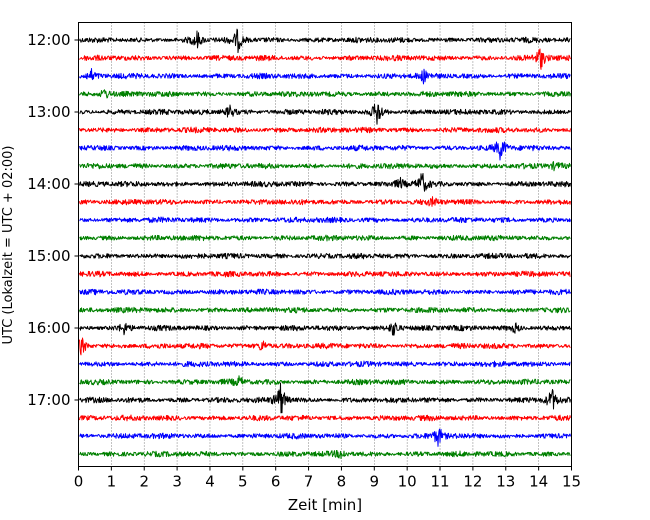 The height and width of the screenshot is (520, 650). What do you see at coordinates (538, 482) in the screenshot?
I see `x-tick-label: 14` at bounding box center [538, 482].